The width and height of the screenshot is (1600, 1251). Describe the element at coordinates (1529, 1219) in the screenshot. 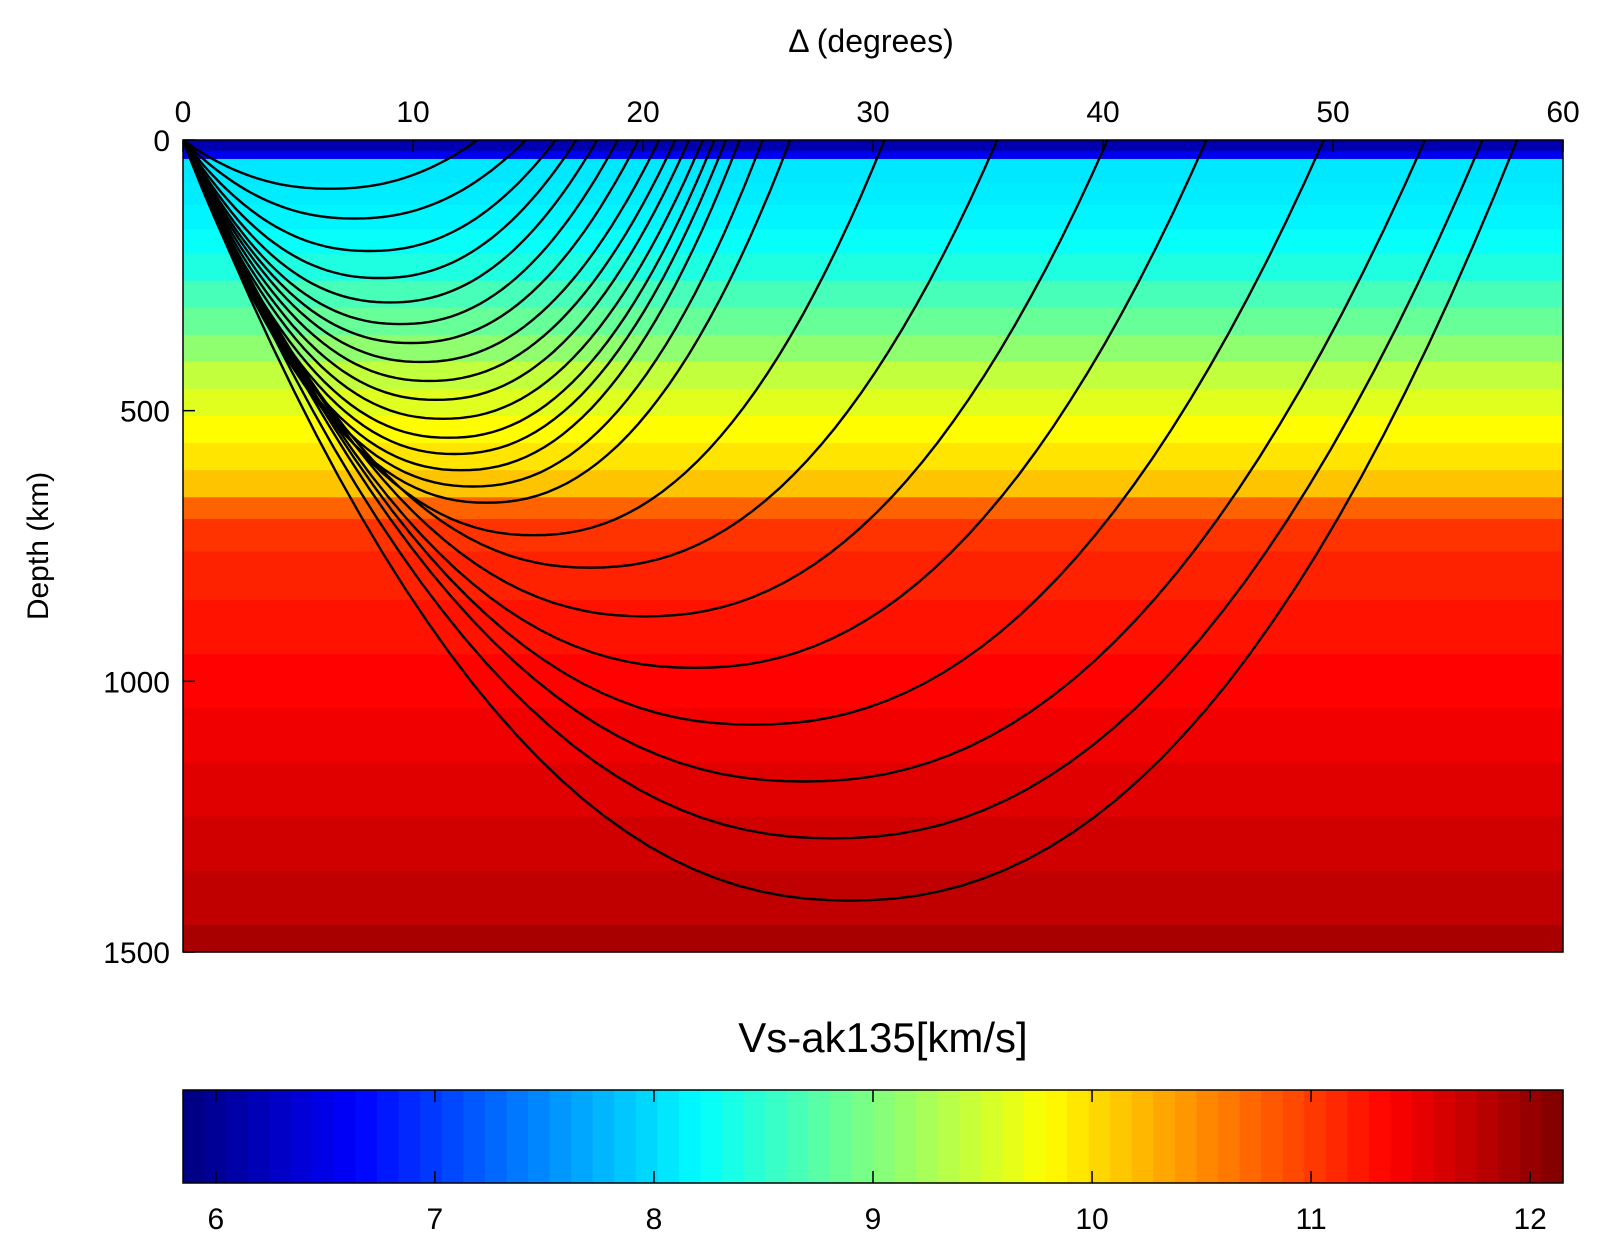

I see `colorbar-tick-label: 12` at that location.